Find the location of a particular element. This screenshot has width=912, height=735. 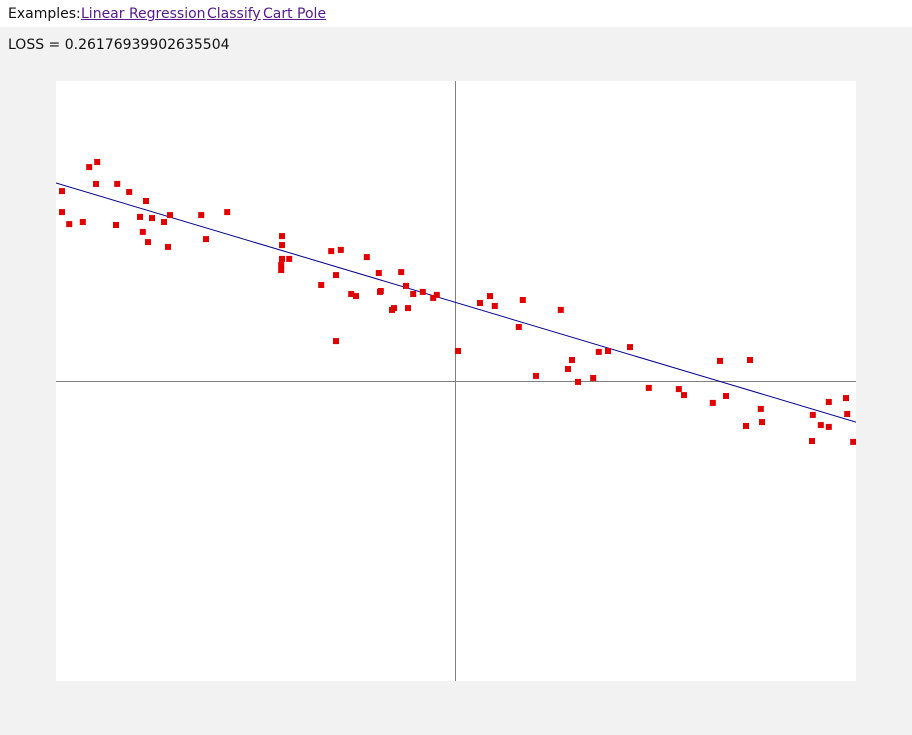

cart-pole-link: Cart Pole is located at coordinates (295, 14).